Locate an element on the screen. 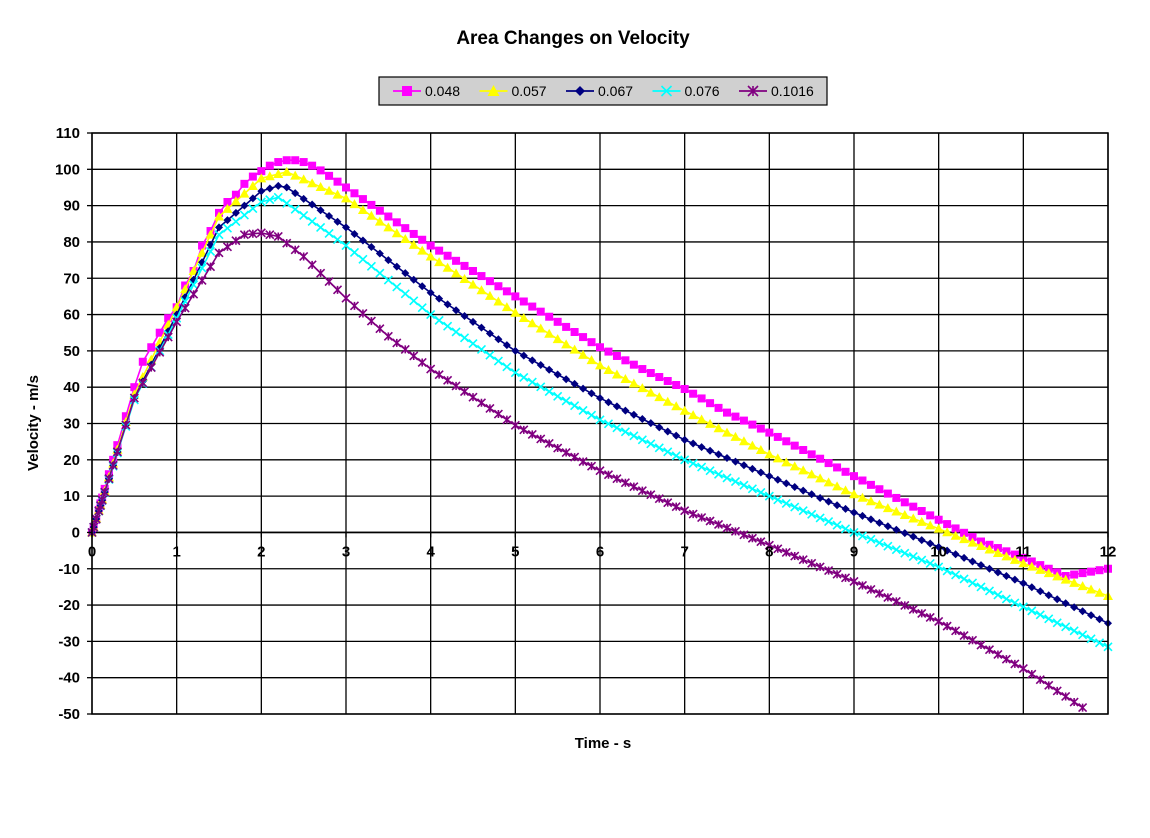 Image resolution: width=1150 pixels, height=838 pixels. tick-label-y: -20 is located at coordinates (69, 605).